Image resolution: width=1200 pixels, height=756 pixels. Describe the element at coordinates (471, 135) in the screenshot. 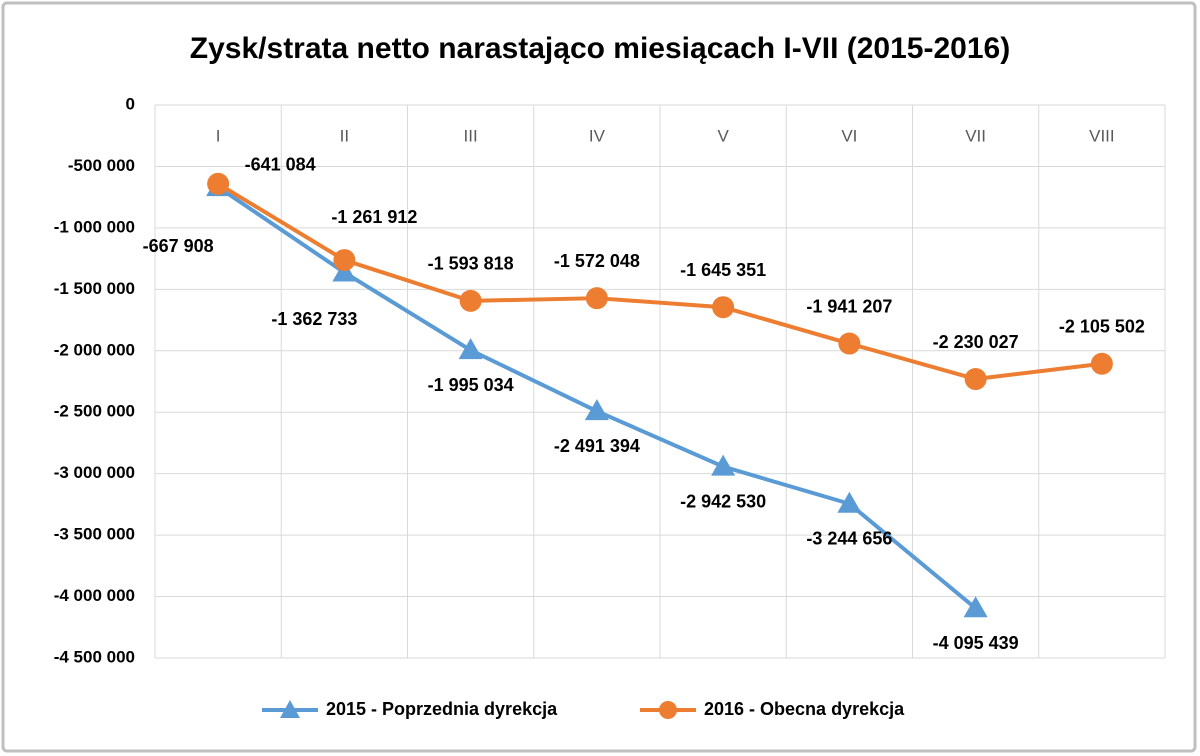

I see `x-tick-label: III` at that location.